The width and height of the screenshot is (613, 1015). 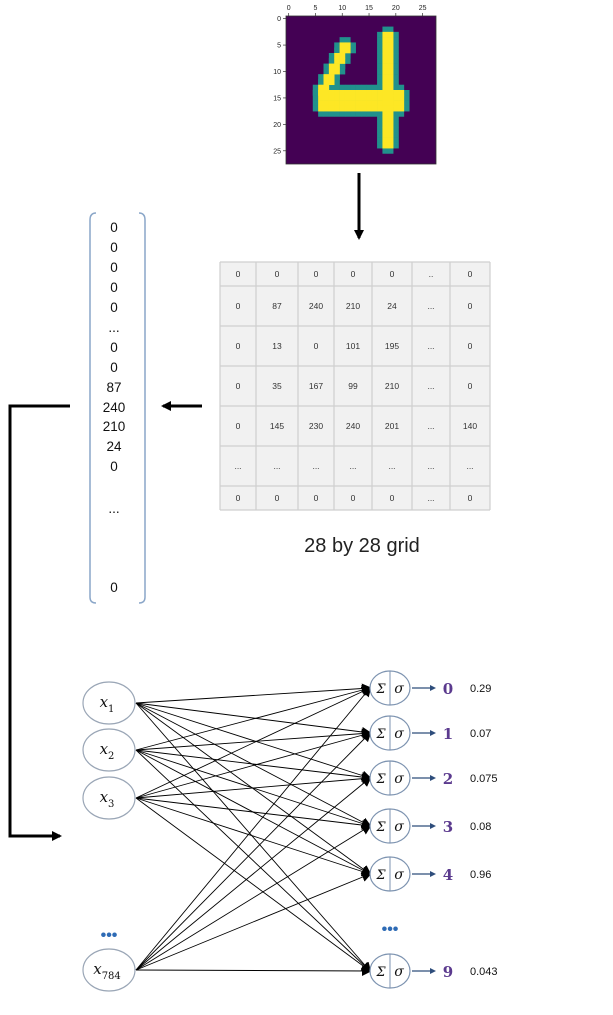 What do you see at coordinates (480, 875) in the screenshot?
I see `output-probability: 0.96` at bounding box center [480, 875].